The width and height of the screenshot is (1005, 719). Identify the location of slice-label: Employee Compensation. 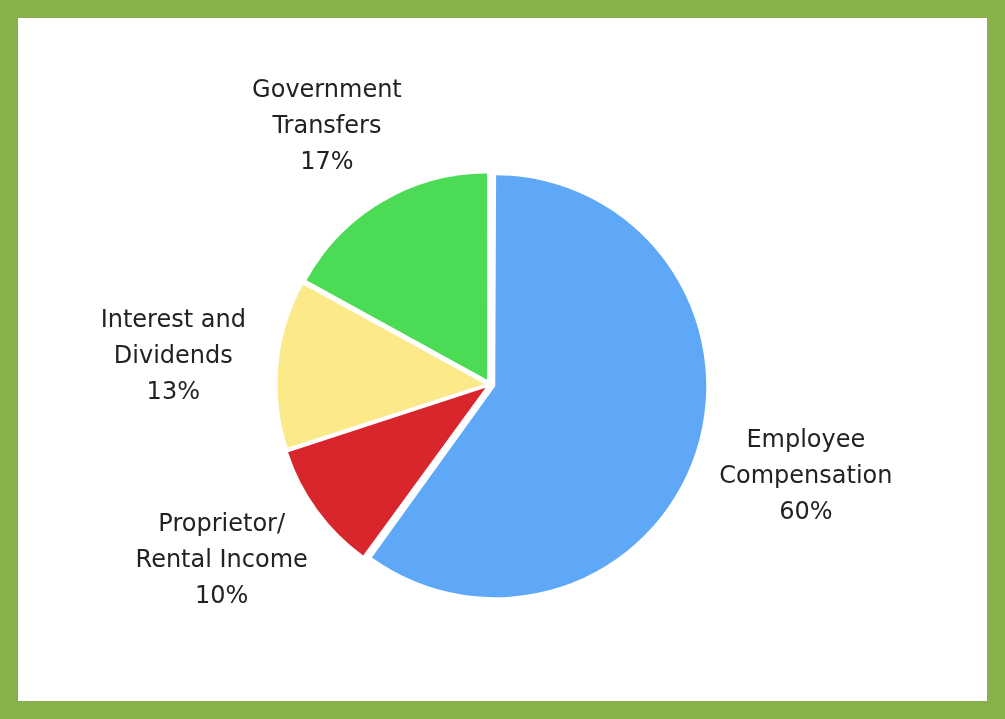
(806, 457).